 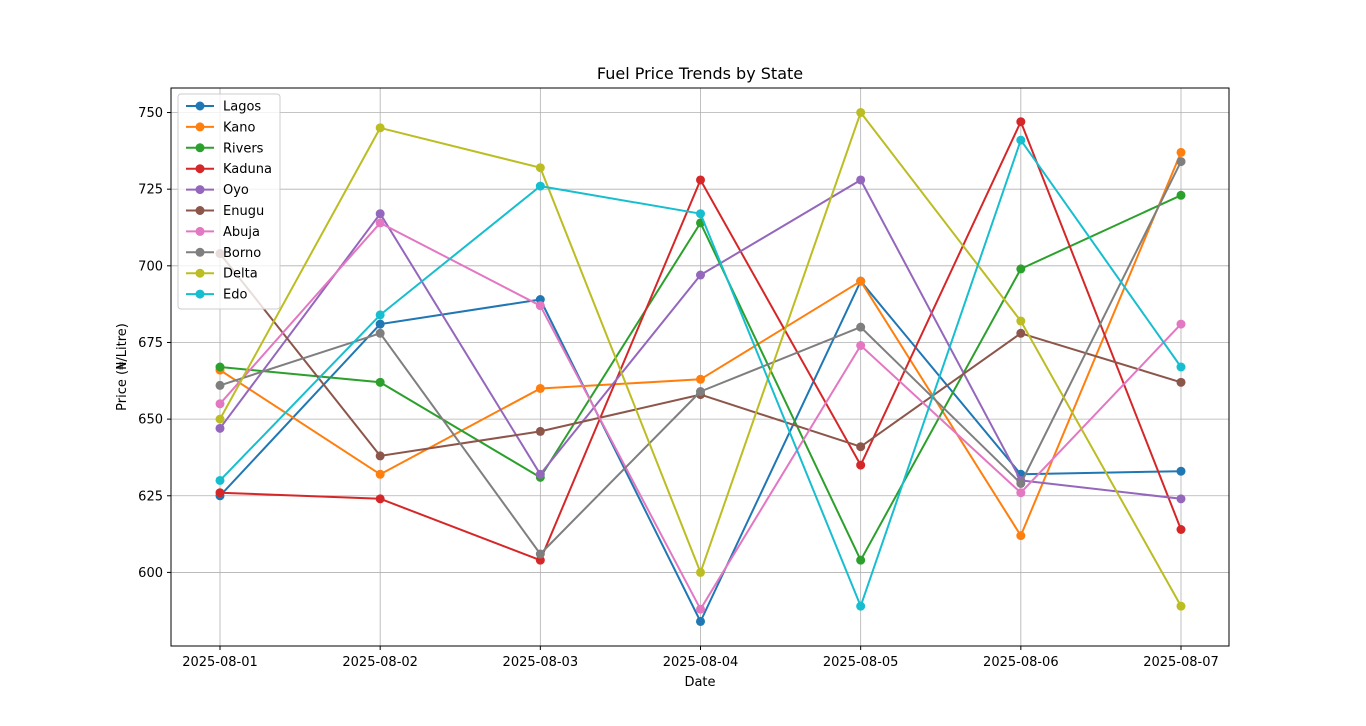 I want to click on y-tick-label: 625, so click(x=150, y=496).